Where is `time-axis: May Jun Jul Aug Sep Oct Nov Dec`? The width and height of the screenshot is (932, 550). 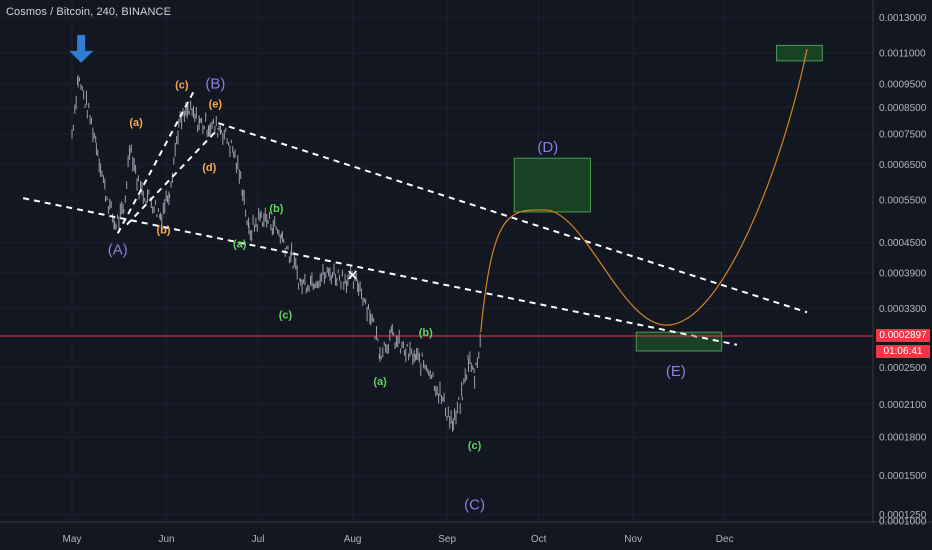 time-axis: May Jun Jul Aug Sep Oct Nov Dec is located at coordinates (398, 539).